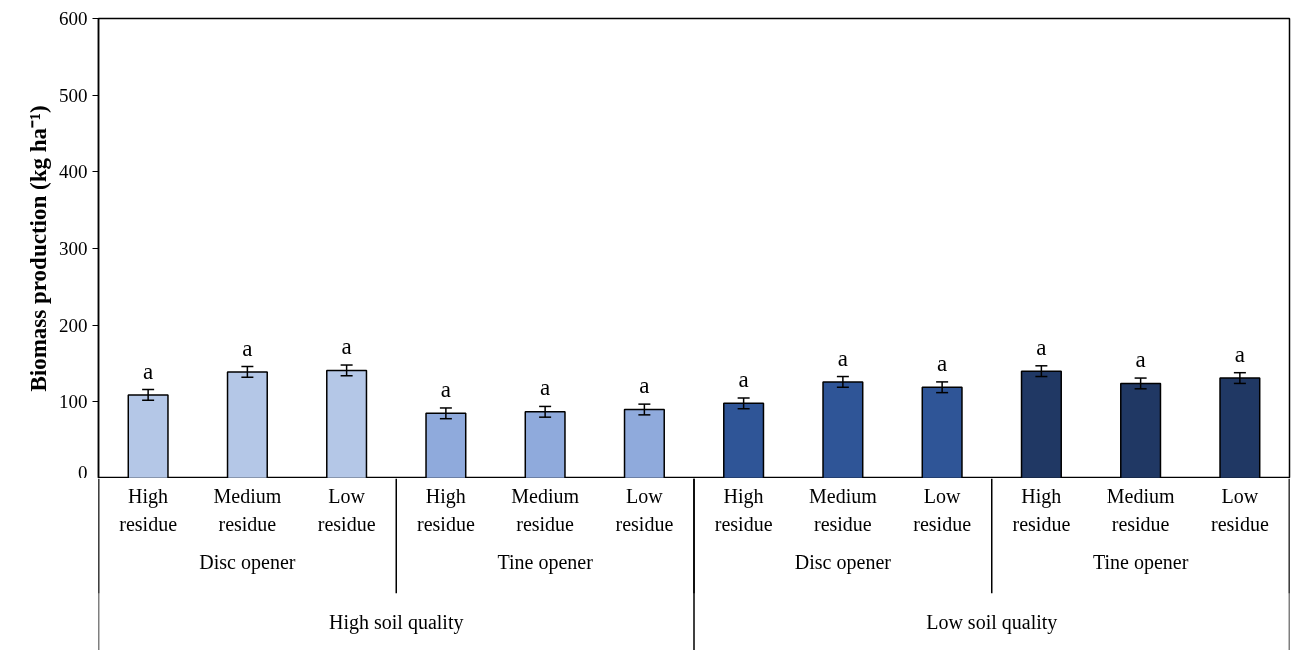 This screenshot has width=1297, height=650. I want to click on y-tick-label: 200, so click(73, 325).